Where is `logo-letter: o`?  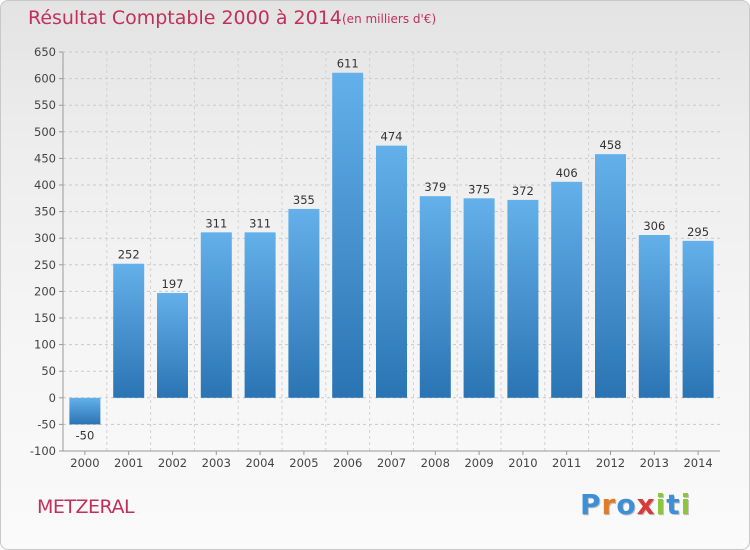 logo-letter: o is located at coordinates (626, 504).